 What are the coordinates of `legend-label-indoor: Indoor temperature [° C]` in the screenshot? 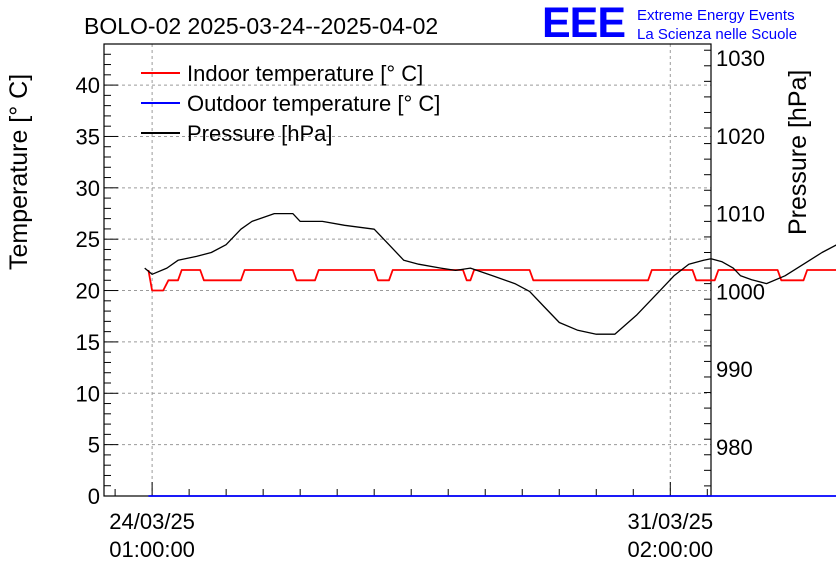 It's located at (305, 73).